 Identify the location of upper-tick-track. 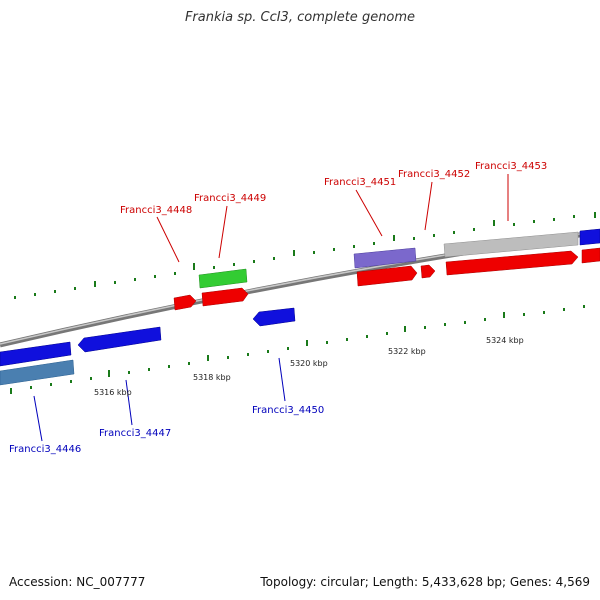
(305, 255).